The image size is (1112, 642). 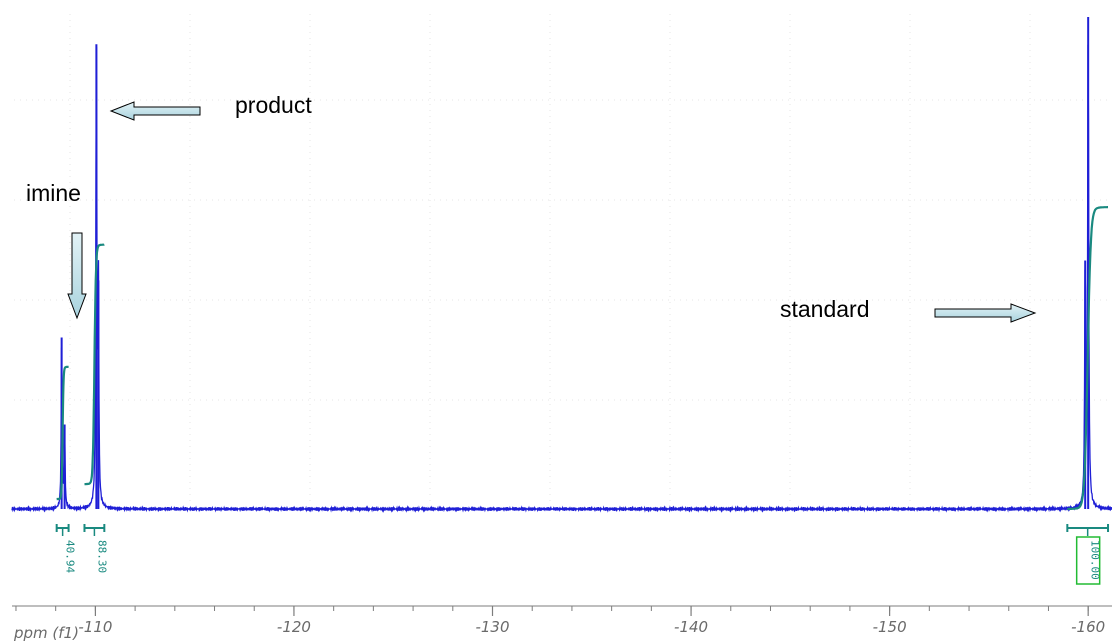 What do you see at coordinates (101, 556) in the screenshot?
I see `integral-value: 88.30` at bounding box center [101, 556].